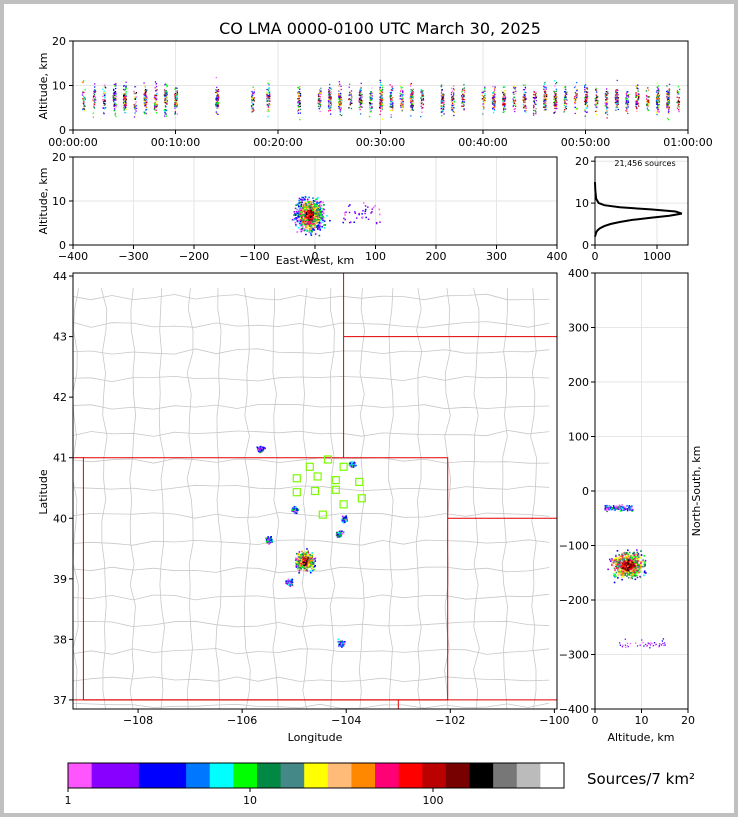  What do you see at coordinates (341, 643) in the screenshot?
I see `source-cluster` at bounding box center [341, 643].